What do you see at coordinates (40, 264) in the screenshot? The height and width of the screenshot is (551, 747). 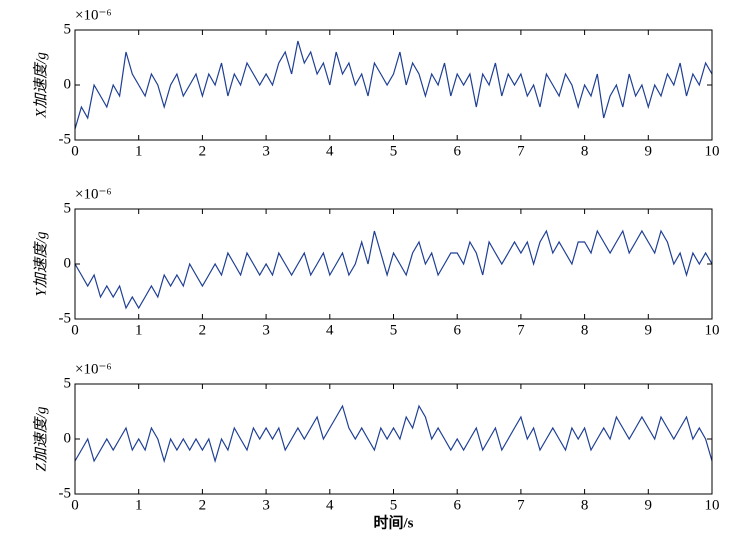 I see `y-axis-label: Y加速度/g` at bounding box center [40, 264].